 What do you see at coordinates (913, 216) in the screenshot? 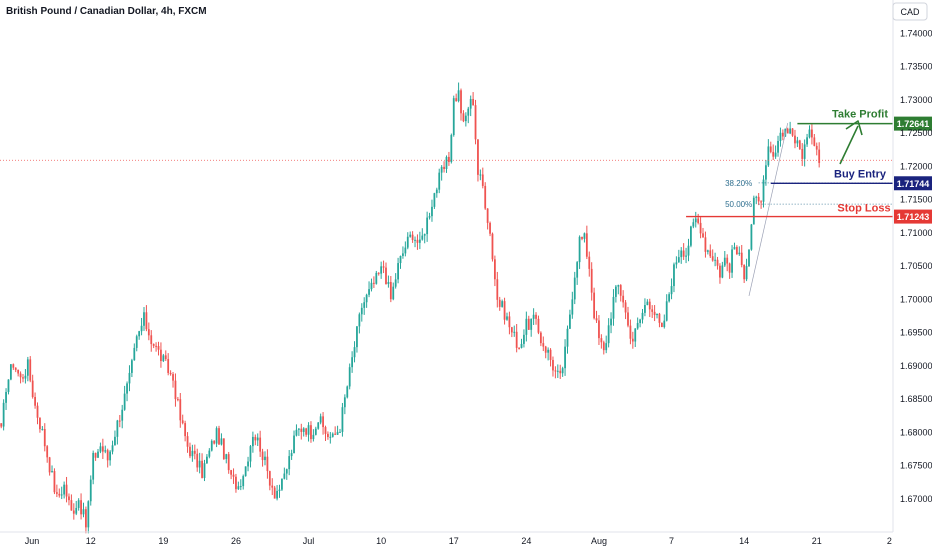
I see `level-price-tag` at bounding box center [913, 216].